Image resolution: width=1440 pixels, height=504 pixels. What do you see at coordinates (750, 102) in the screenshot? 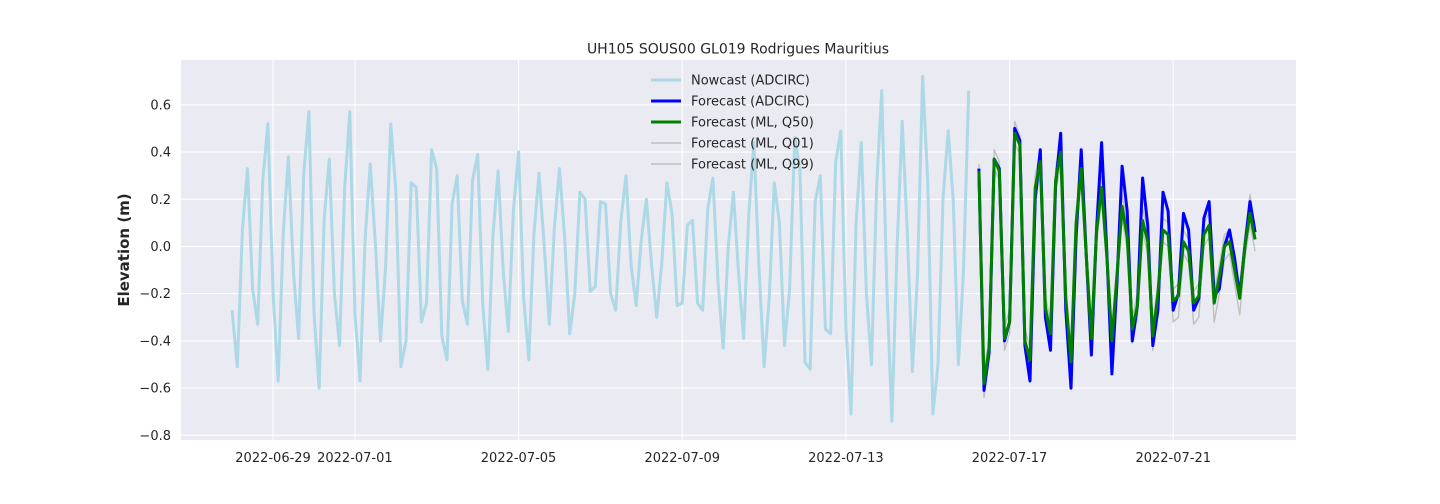
I see `legend-label: Forecast (ADCIRC)` at bounding box center [750, 102].